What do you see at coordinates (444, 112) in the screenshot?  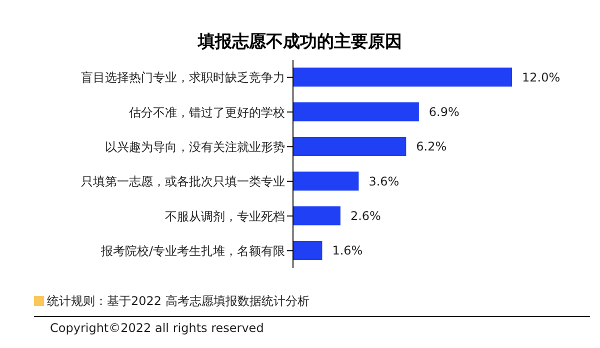 I see `data-label: 6.9%` at bounding box center [444, 112].